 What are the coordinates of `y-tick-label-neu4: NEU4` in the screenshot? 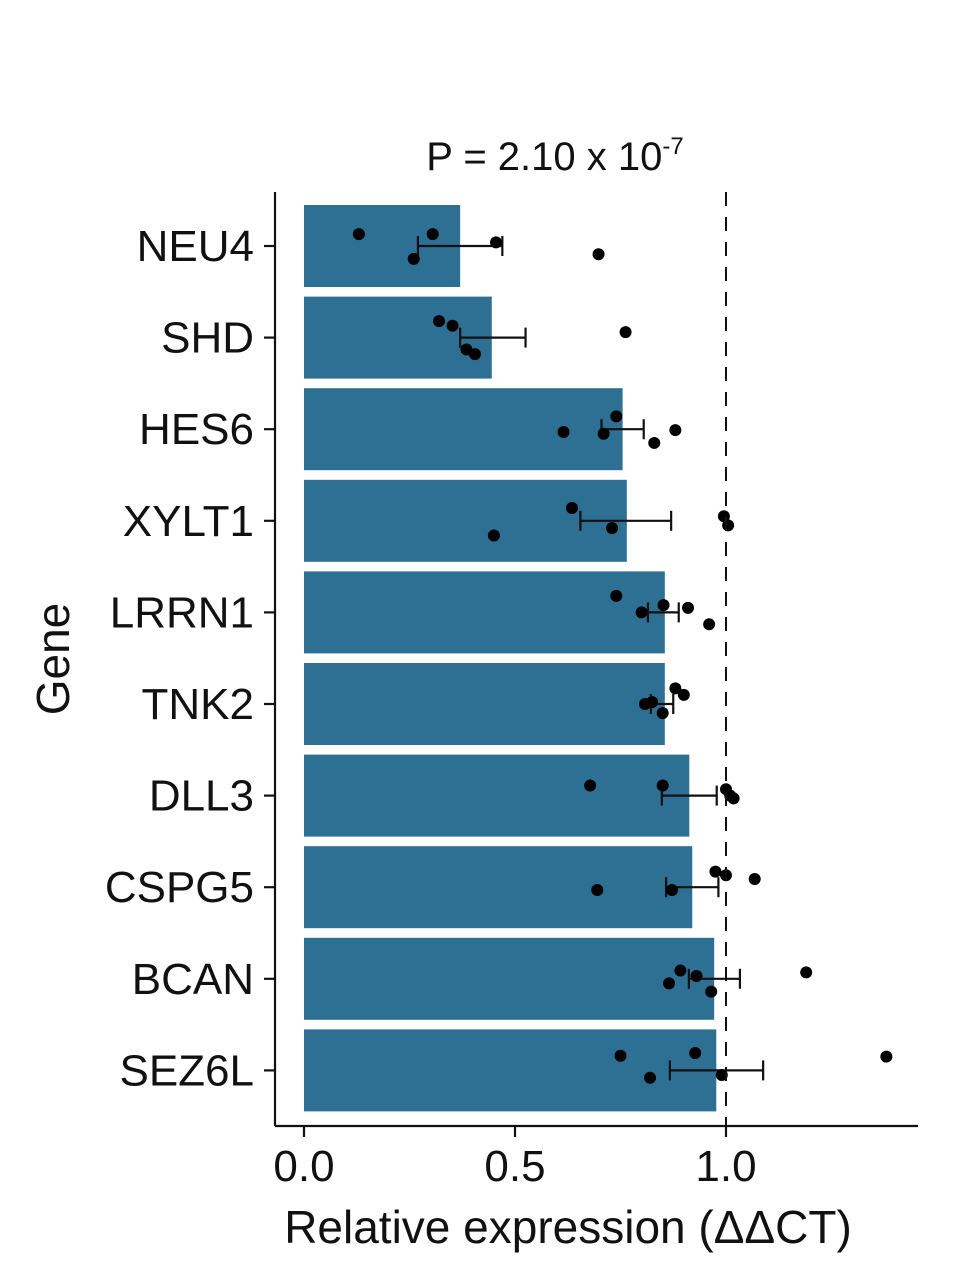 It's located at (195, 246).